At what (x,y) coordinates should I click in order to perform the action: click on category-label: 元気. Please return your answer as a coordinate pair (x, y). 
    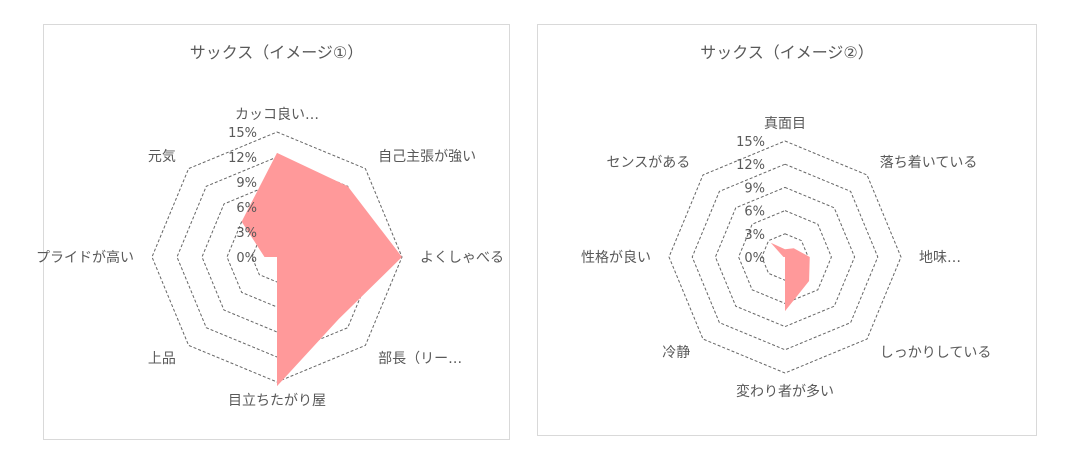
    Looking at the image, I should click on (162, 157).